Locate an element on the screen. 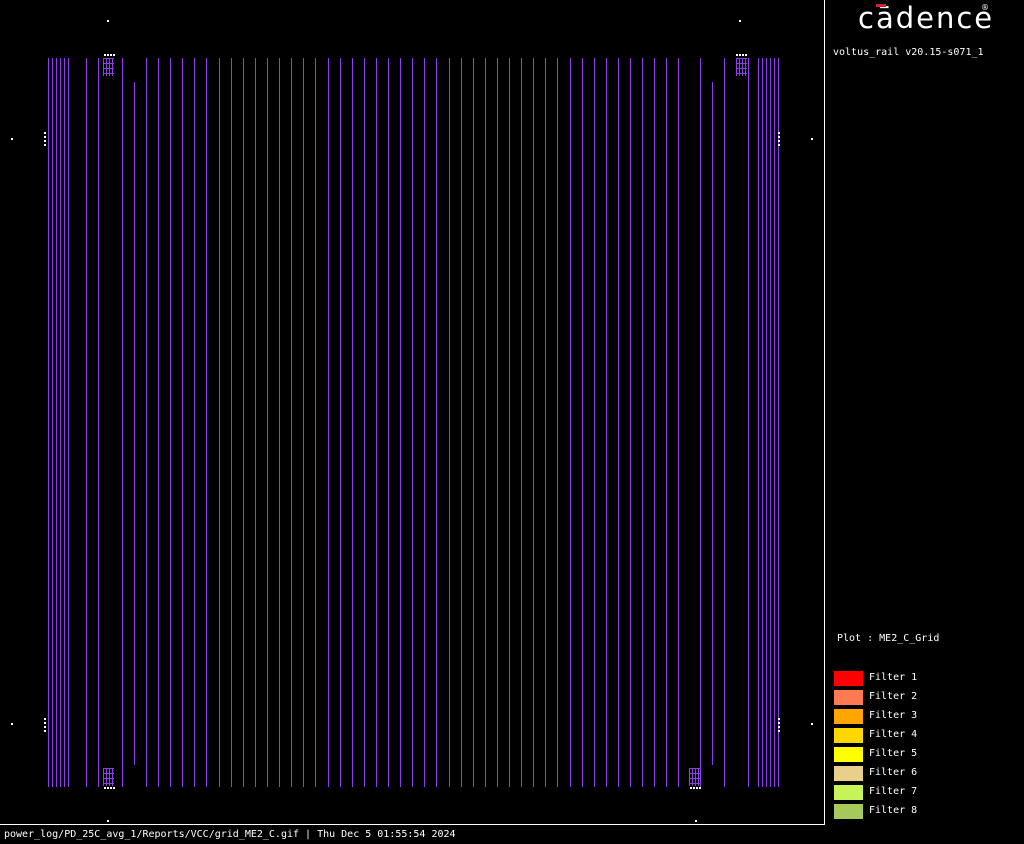 The height and width of the screenshot is (844, 1024). filter-3-label: Filter 3 is located at coordinates (893, 715).